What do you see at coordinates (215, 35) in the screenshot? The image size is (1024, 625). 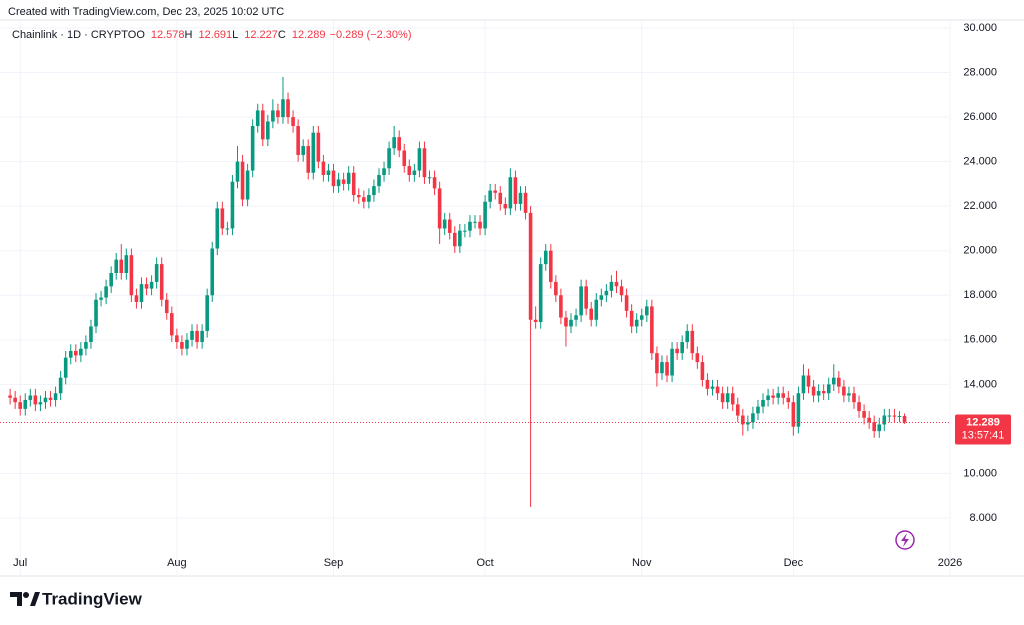 I see `legend-value: 12.691` at bounding box center [215, 35].